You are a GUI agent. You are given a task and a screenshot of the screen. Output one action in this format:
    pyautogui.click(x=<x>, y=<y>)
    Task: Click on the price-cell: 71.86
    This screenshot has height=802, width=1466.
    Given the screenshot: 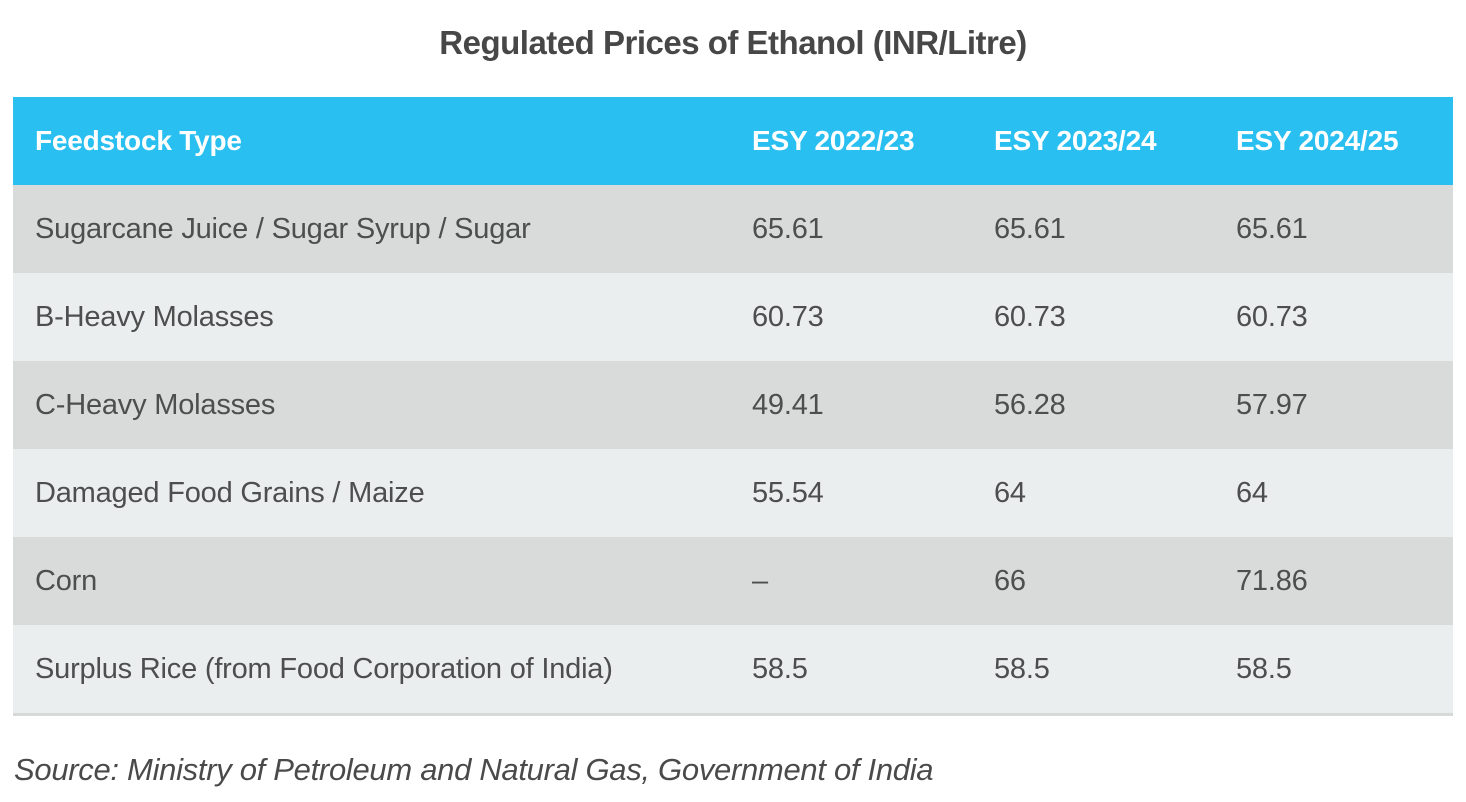 What is the action you would take?
    pyautogui.click(x=1272, y=580)
    